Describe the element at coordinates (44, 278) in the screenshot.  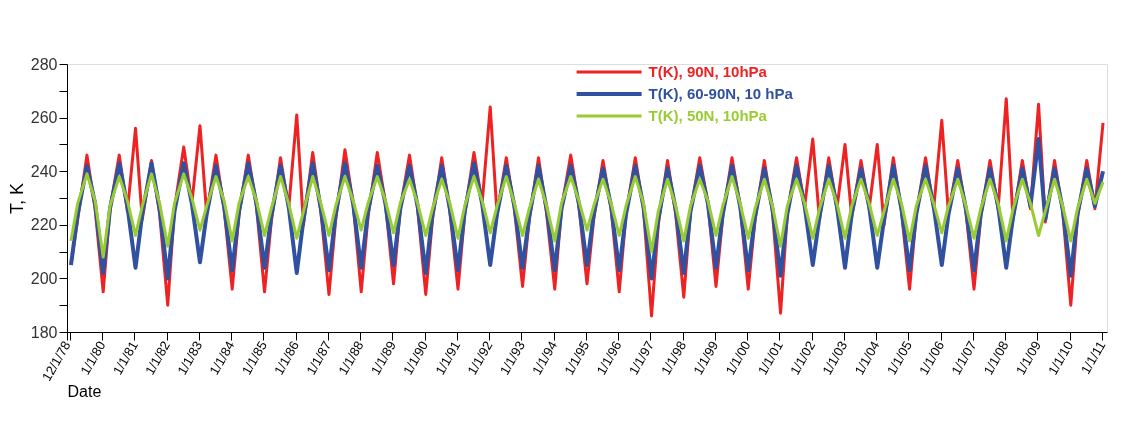
I see `y-tick-label: 200` at that location.